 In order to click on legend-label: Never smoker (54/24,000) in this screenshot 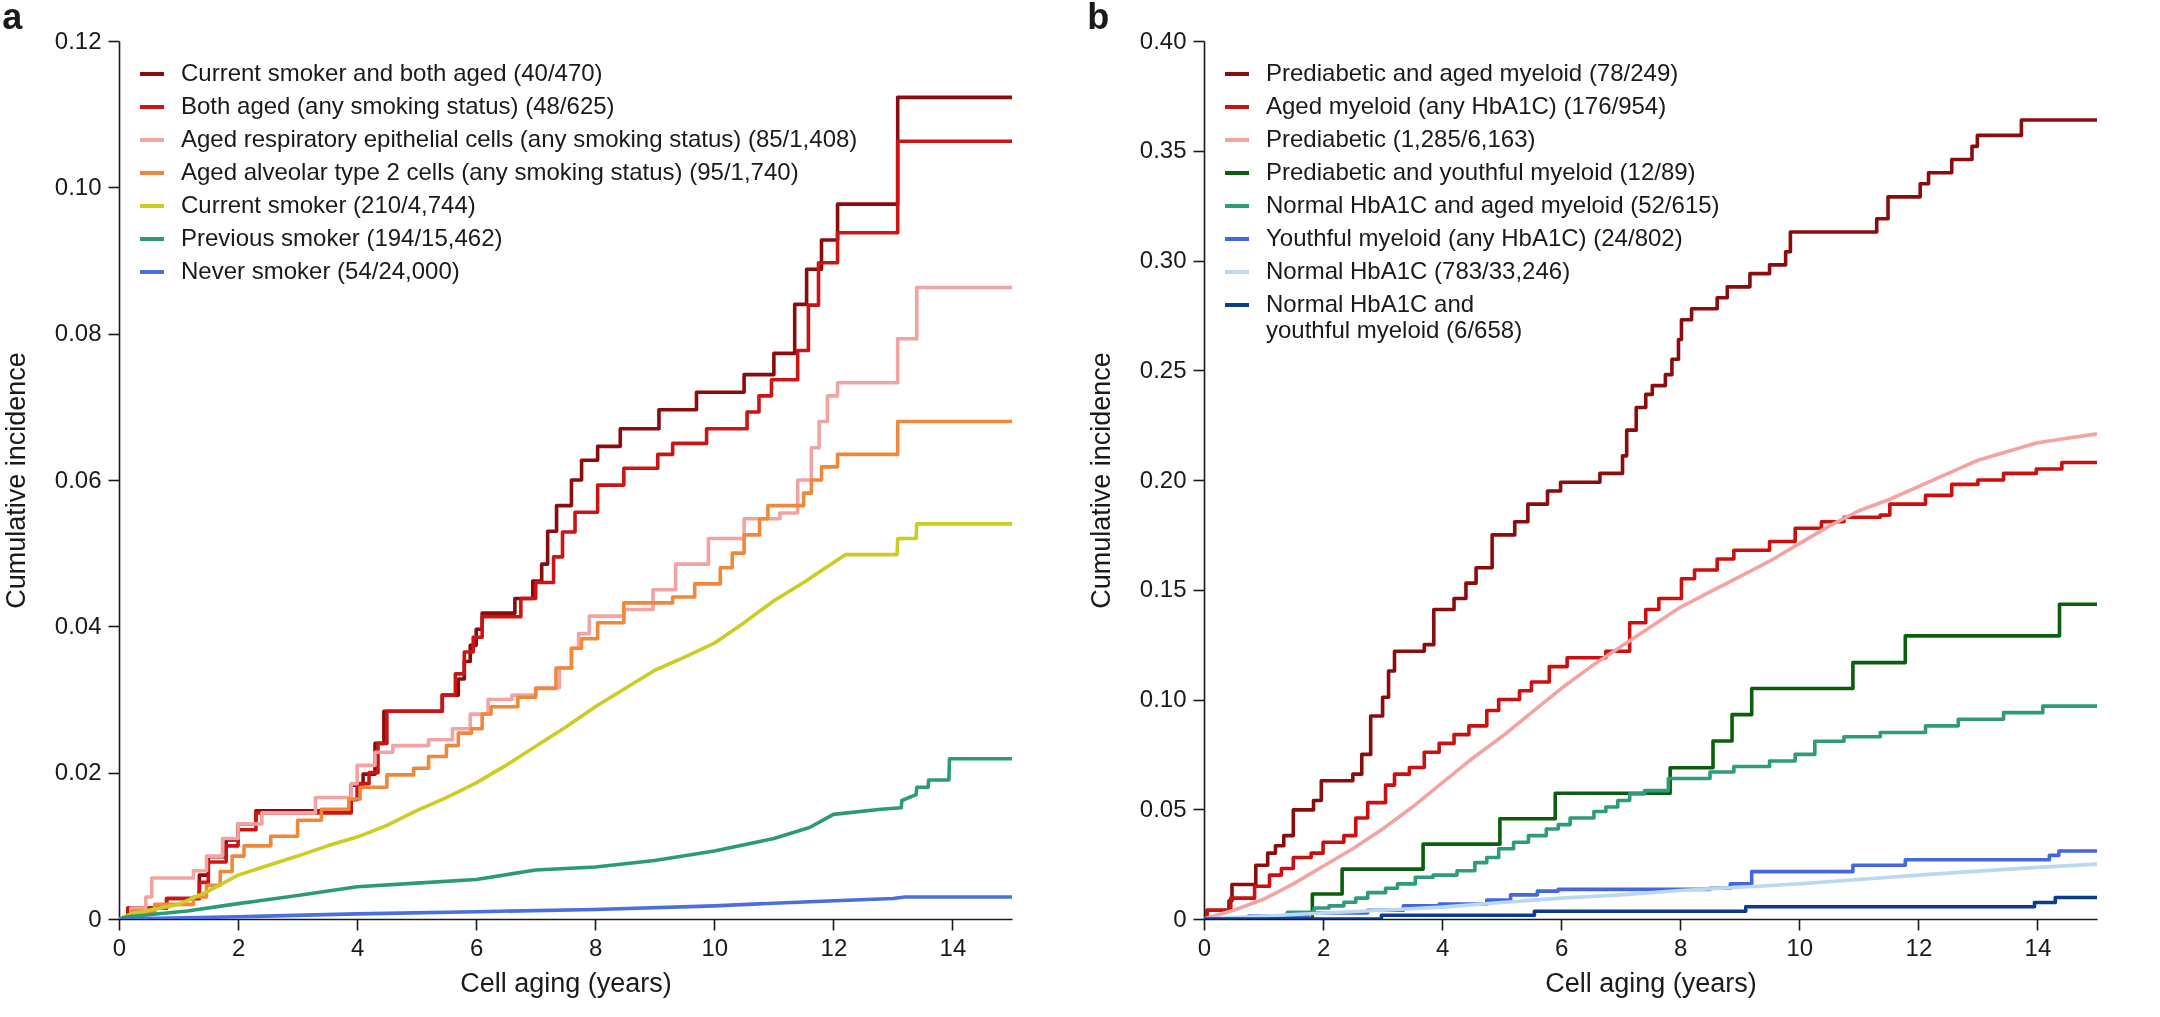, I will do `click(320, 270)`.